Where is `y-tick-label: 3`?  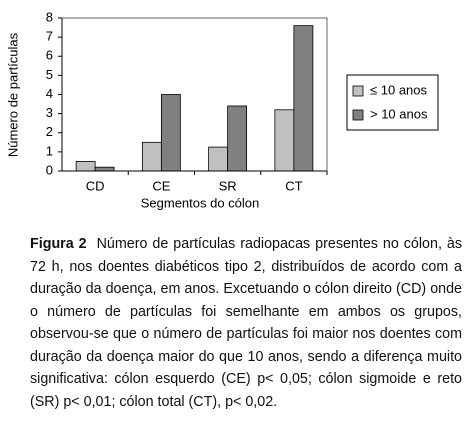
y-tick-label: 3 is located at coordinates (49, 112).